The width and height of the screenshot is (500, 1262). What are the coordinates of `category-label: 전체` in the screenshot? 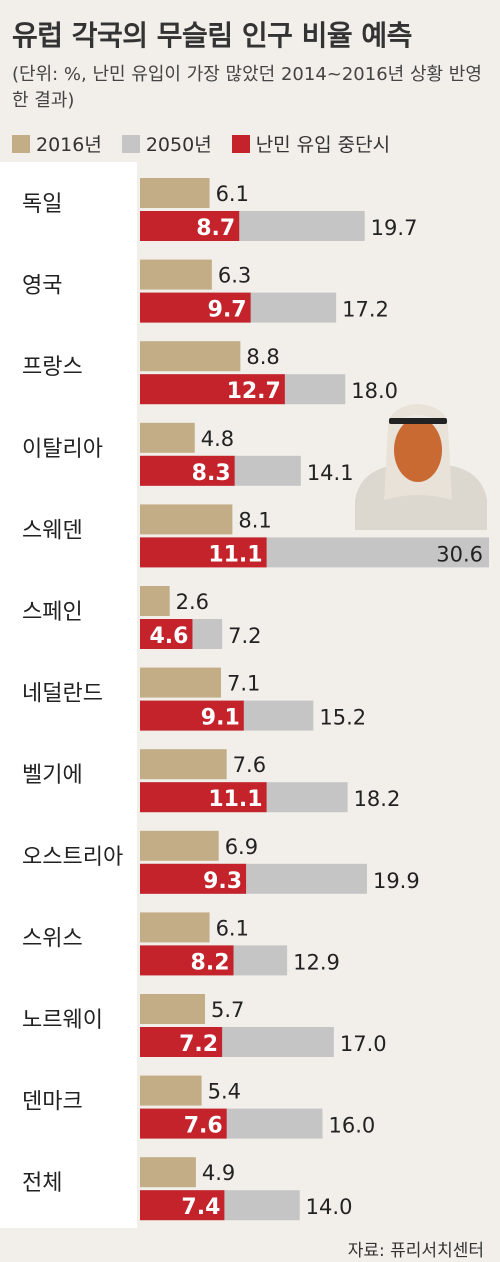 It's located at (42, 1183).